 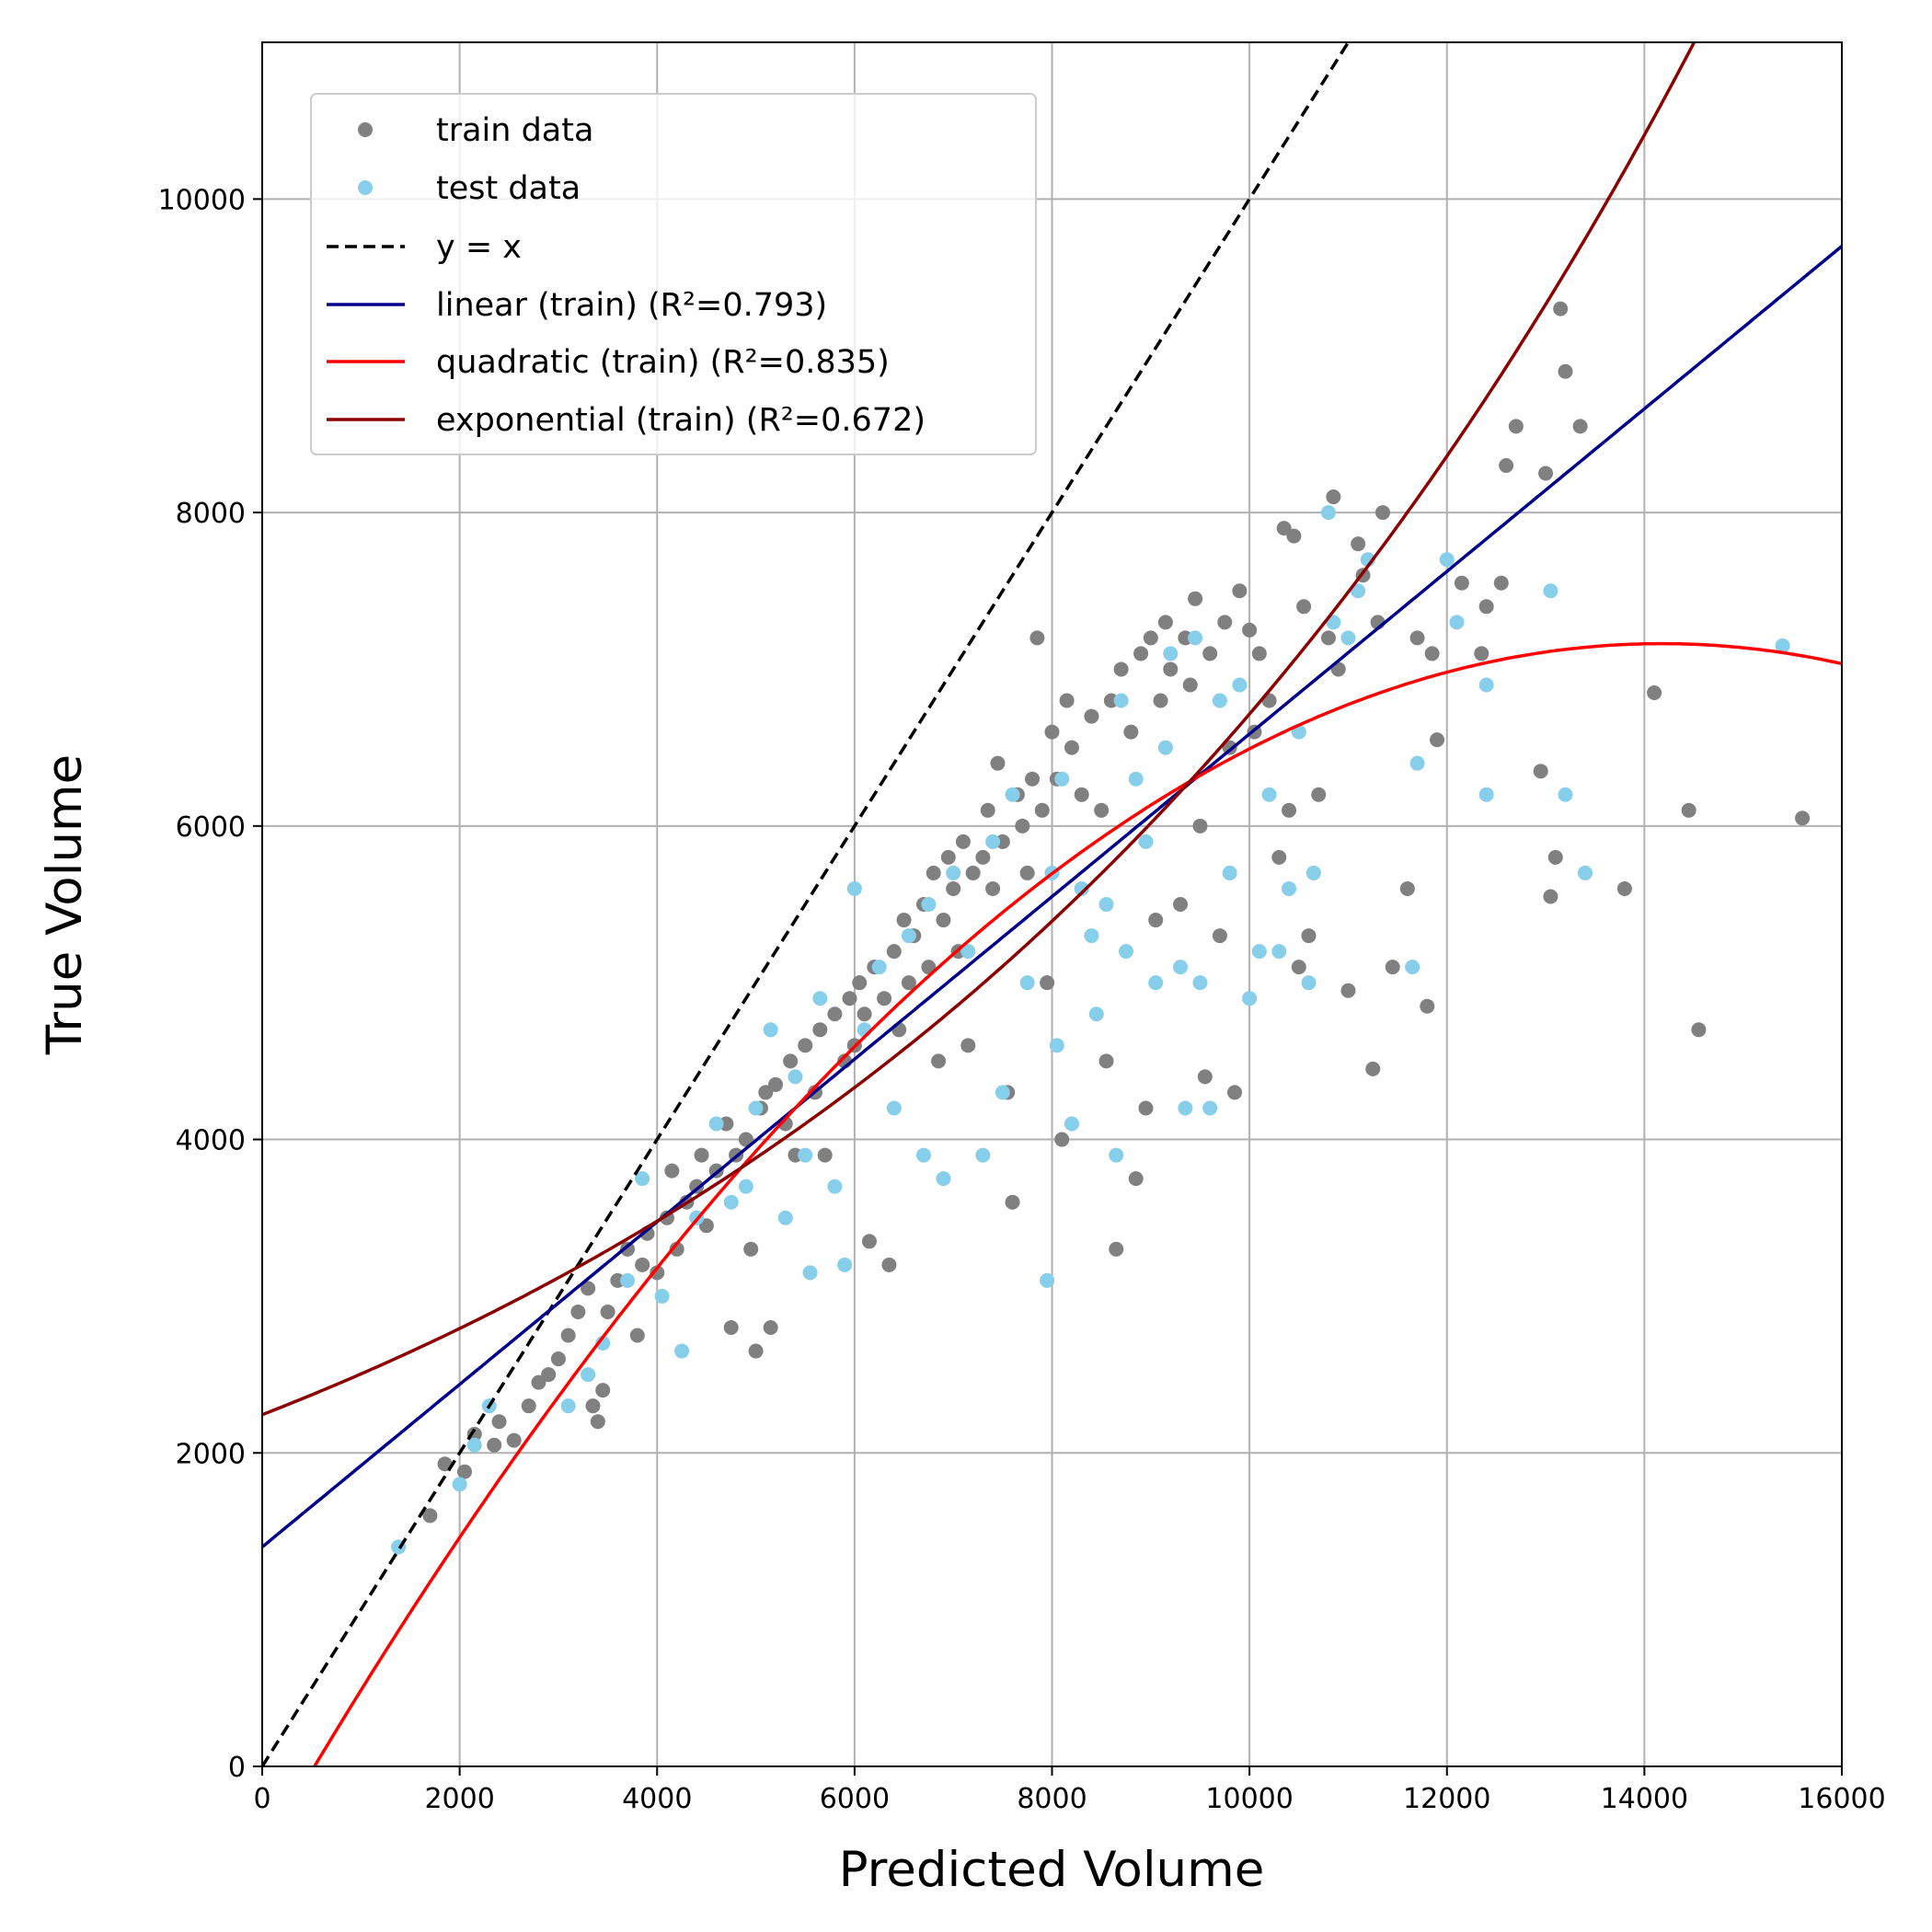 What do you see at coordinates (261, 1799) in the screenshot?
I see `x-tick-label: 0` at bounding box center [261, 1799].